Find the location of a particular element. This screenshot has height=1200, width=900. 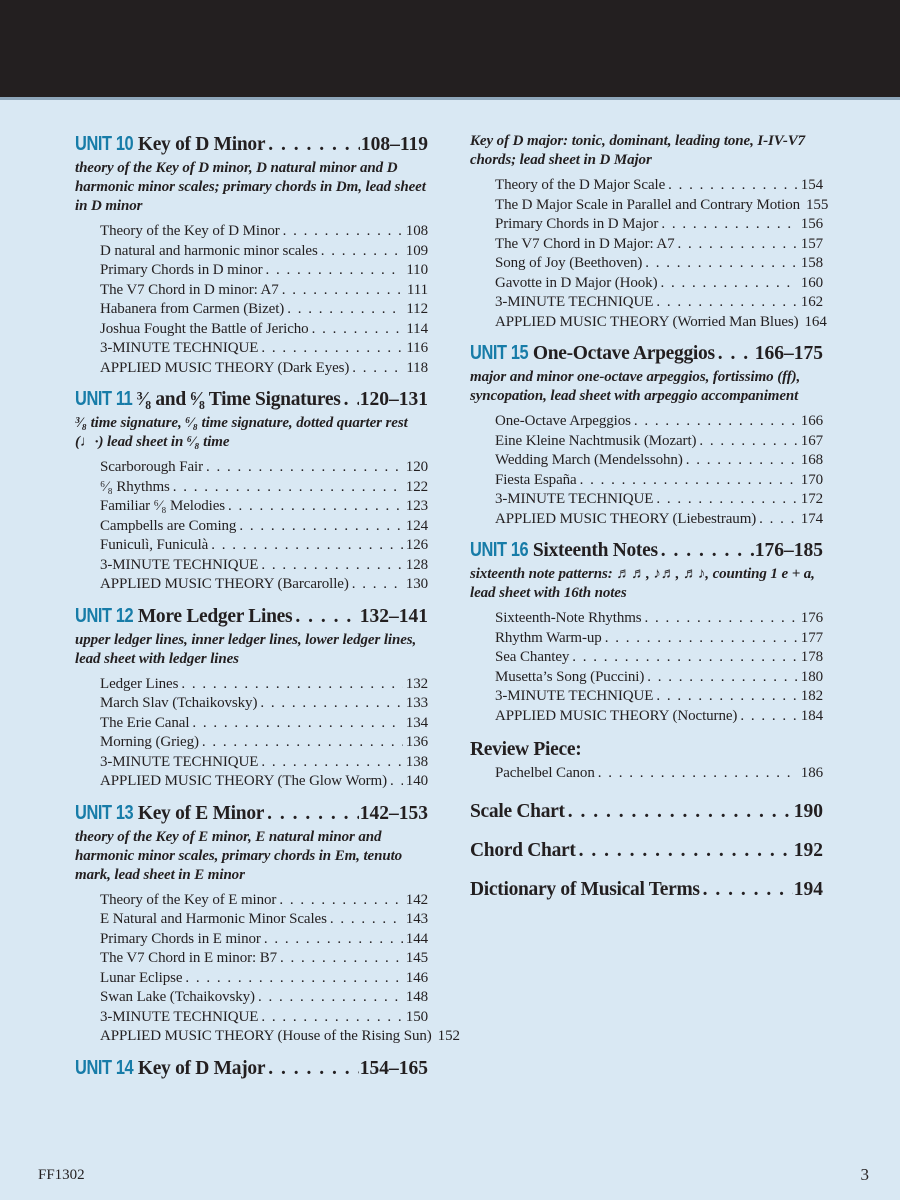

toc-item-page: 143 is located at coordinates (416, 919).